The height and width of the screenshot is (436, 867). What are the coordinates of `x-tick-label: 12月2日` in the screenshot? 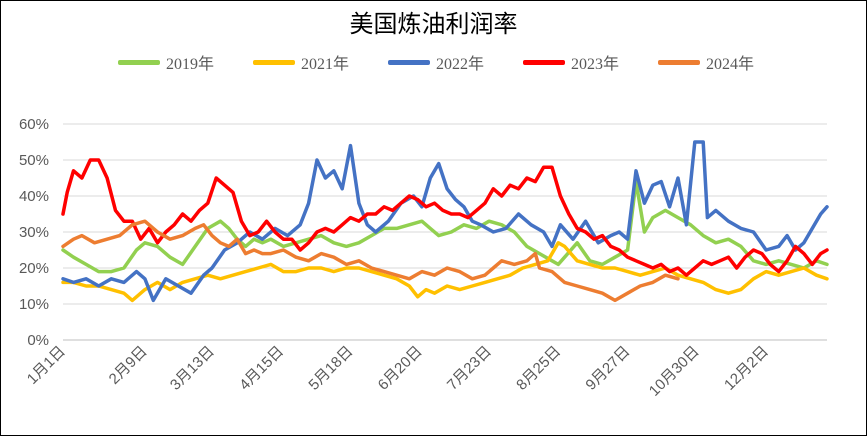 It's located at (746, 368).